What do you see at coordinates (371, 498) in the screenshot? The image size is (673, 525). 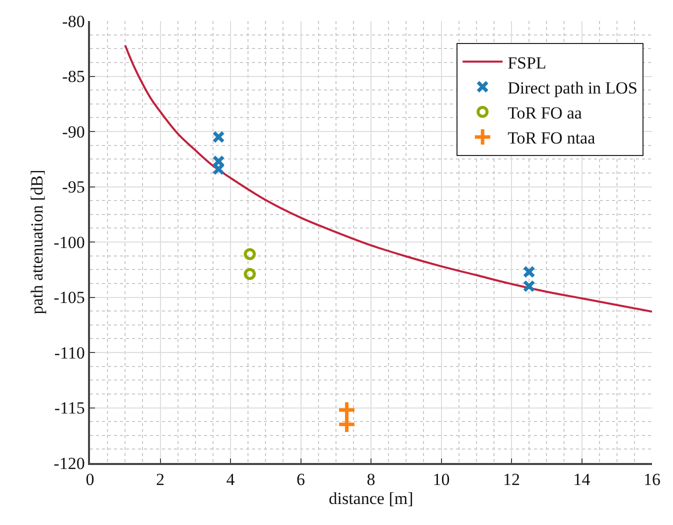 I see `x-axis-title: distance [m]` at bounding box center [371, 498].